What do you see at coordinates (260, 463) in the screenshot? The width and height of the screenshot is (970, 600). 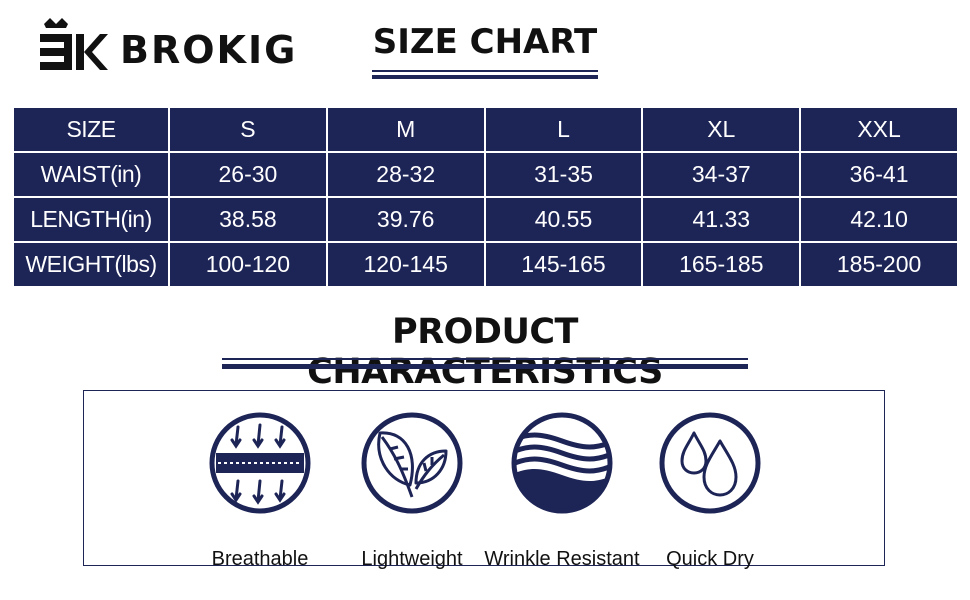 I see `breathable-icon` at bounding box center [260, 463].